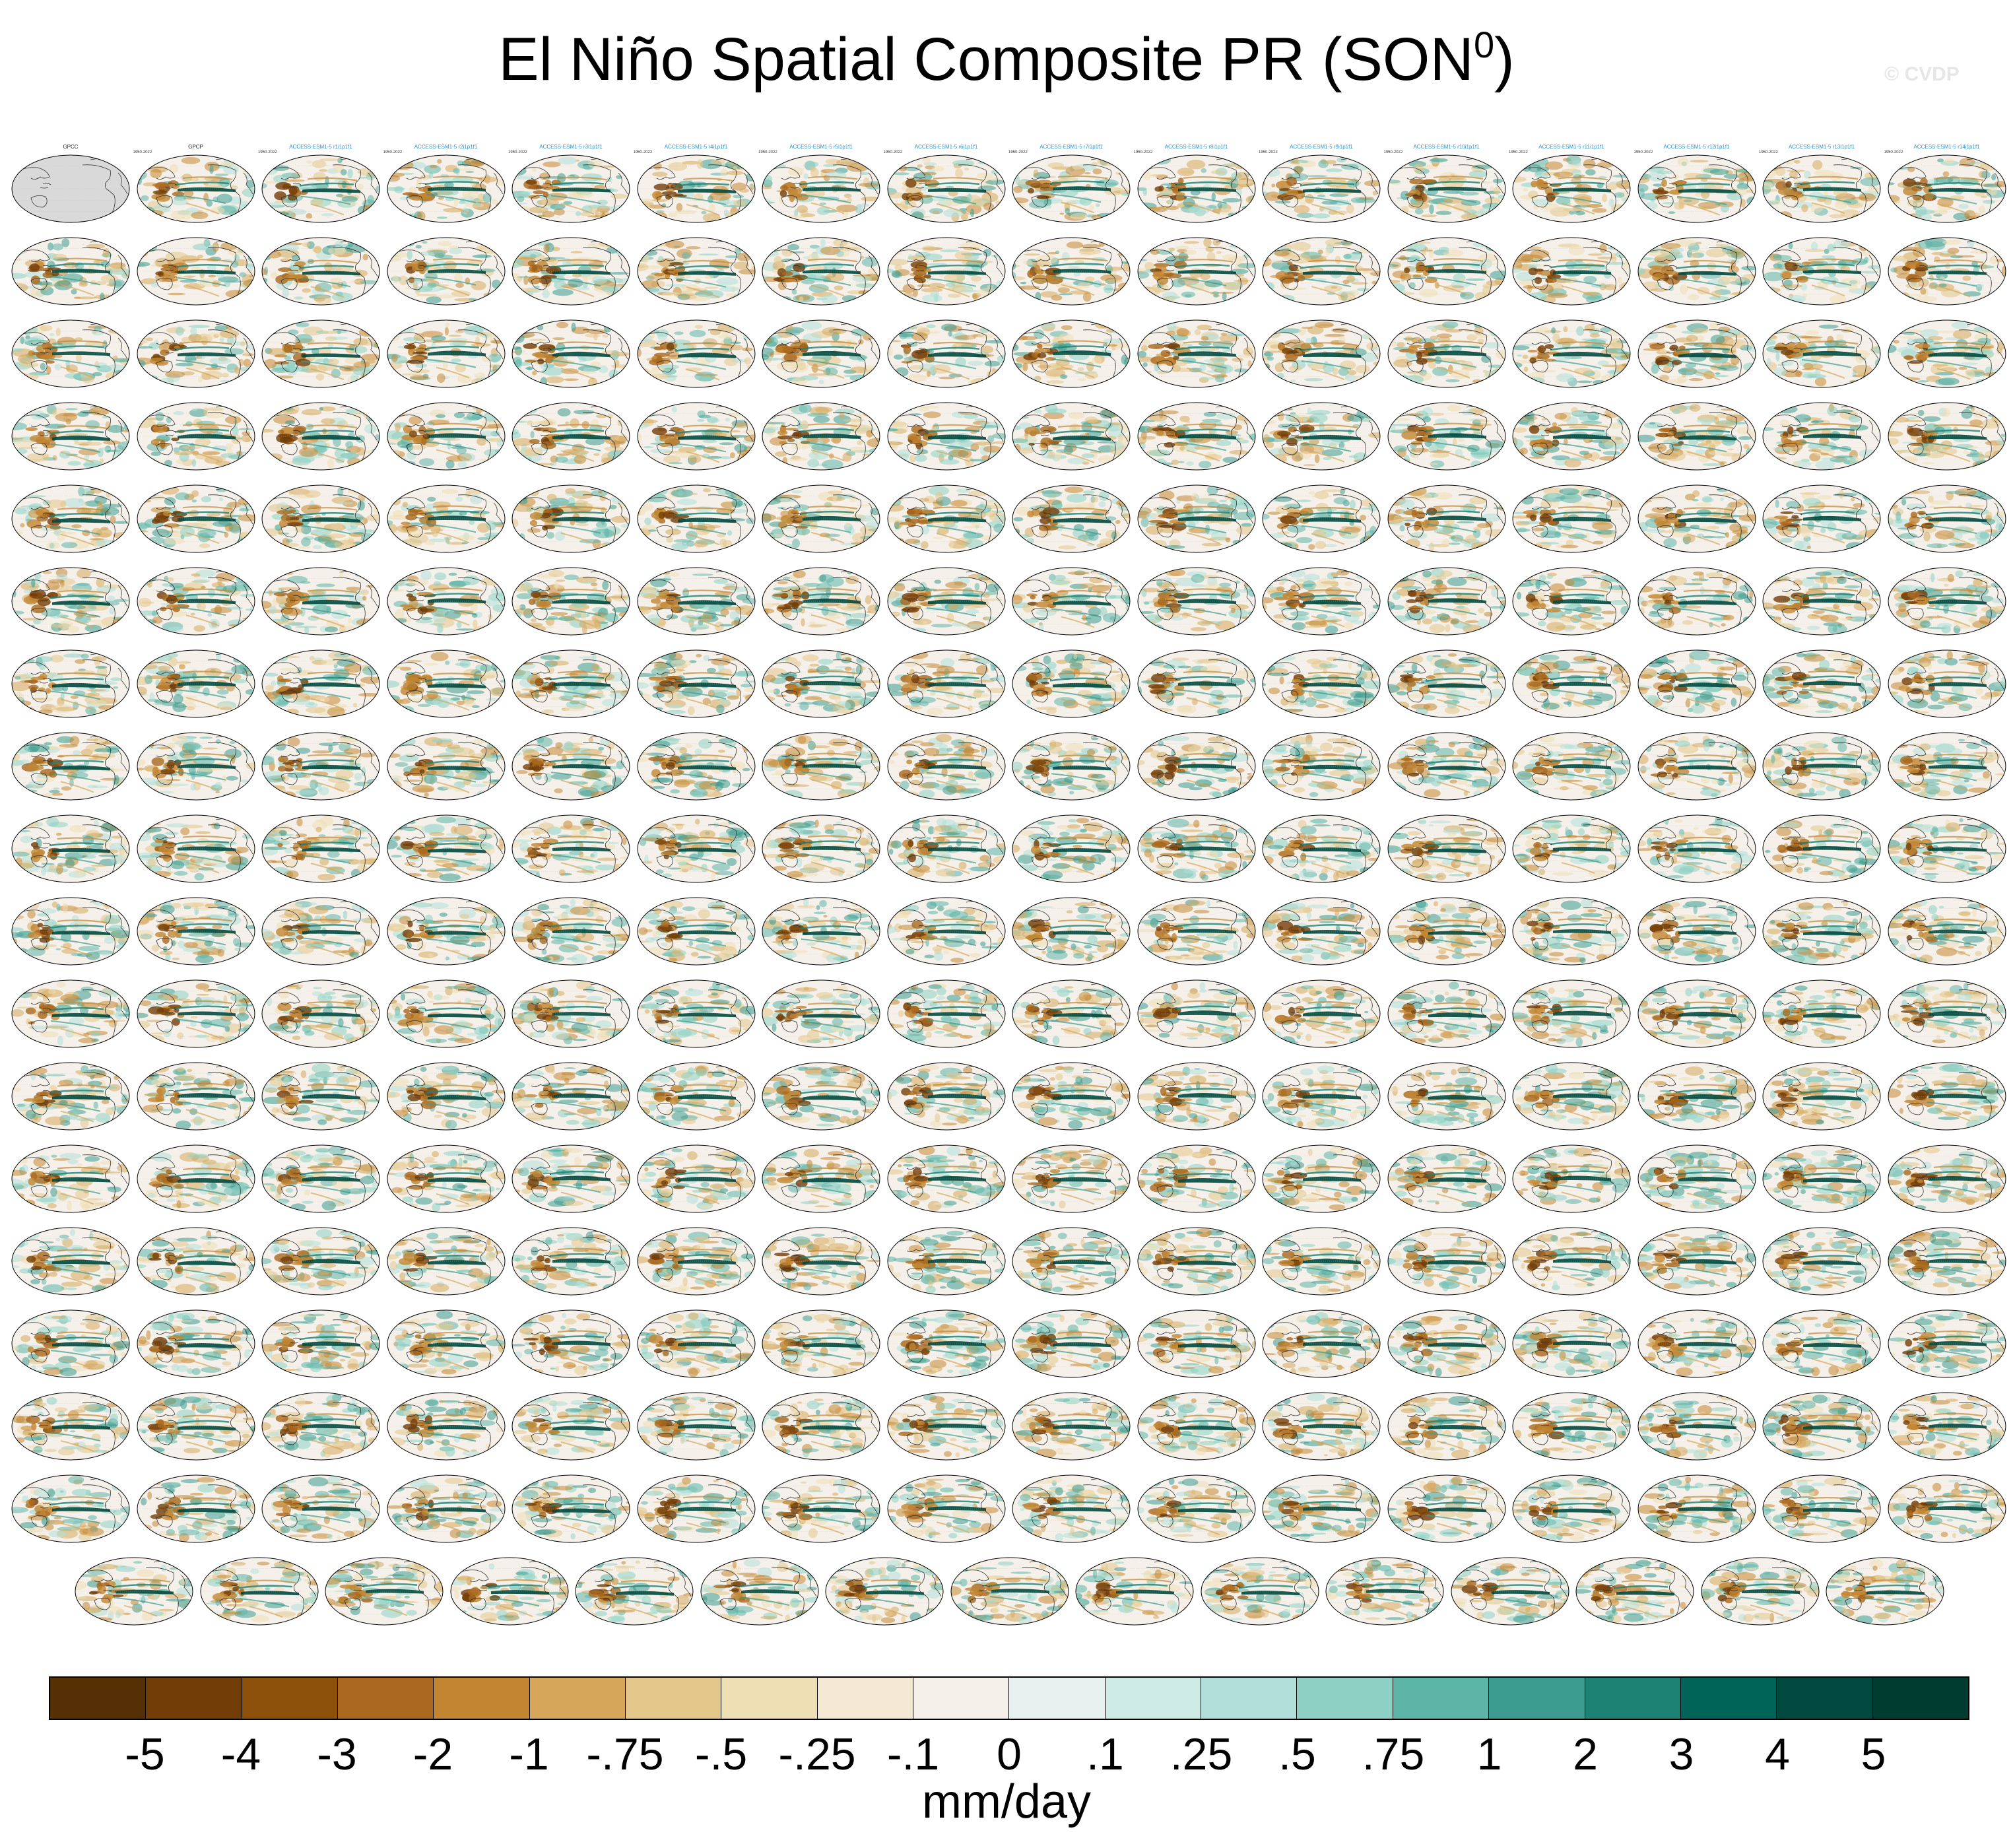 The image size is (2013, 1848). Describe the element at coordinates (320, 185) in the screenshot. I see `map-panel: ACCESS-ESM1-5 r1i1p1f1 1950-2022` at that location.